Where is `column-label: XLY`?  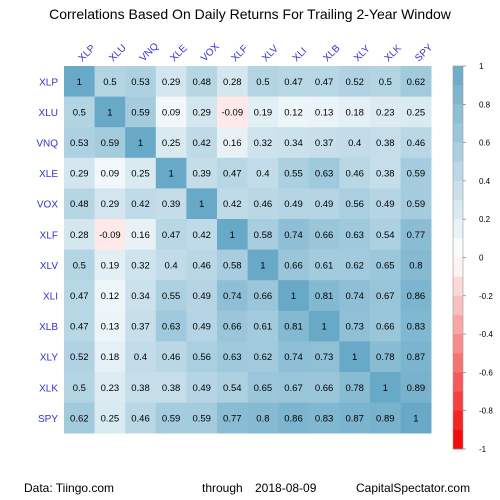 column-label: XLY is located at coordinates (362, 53).